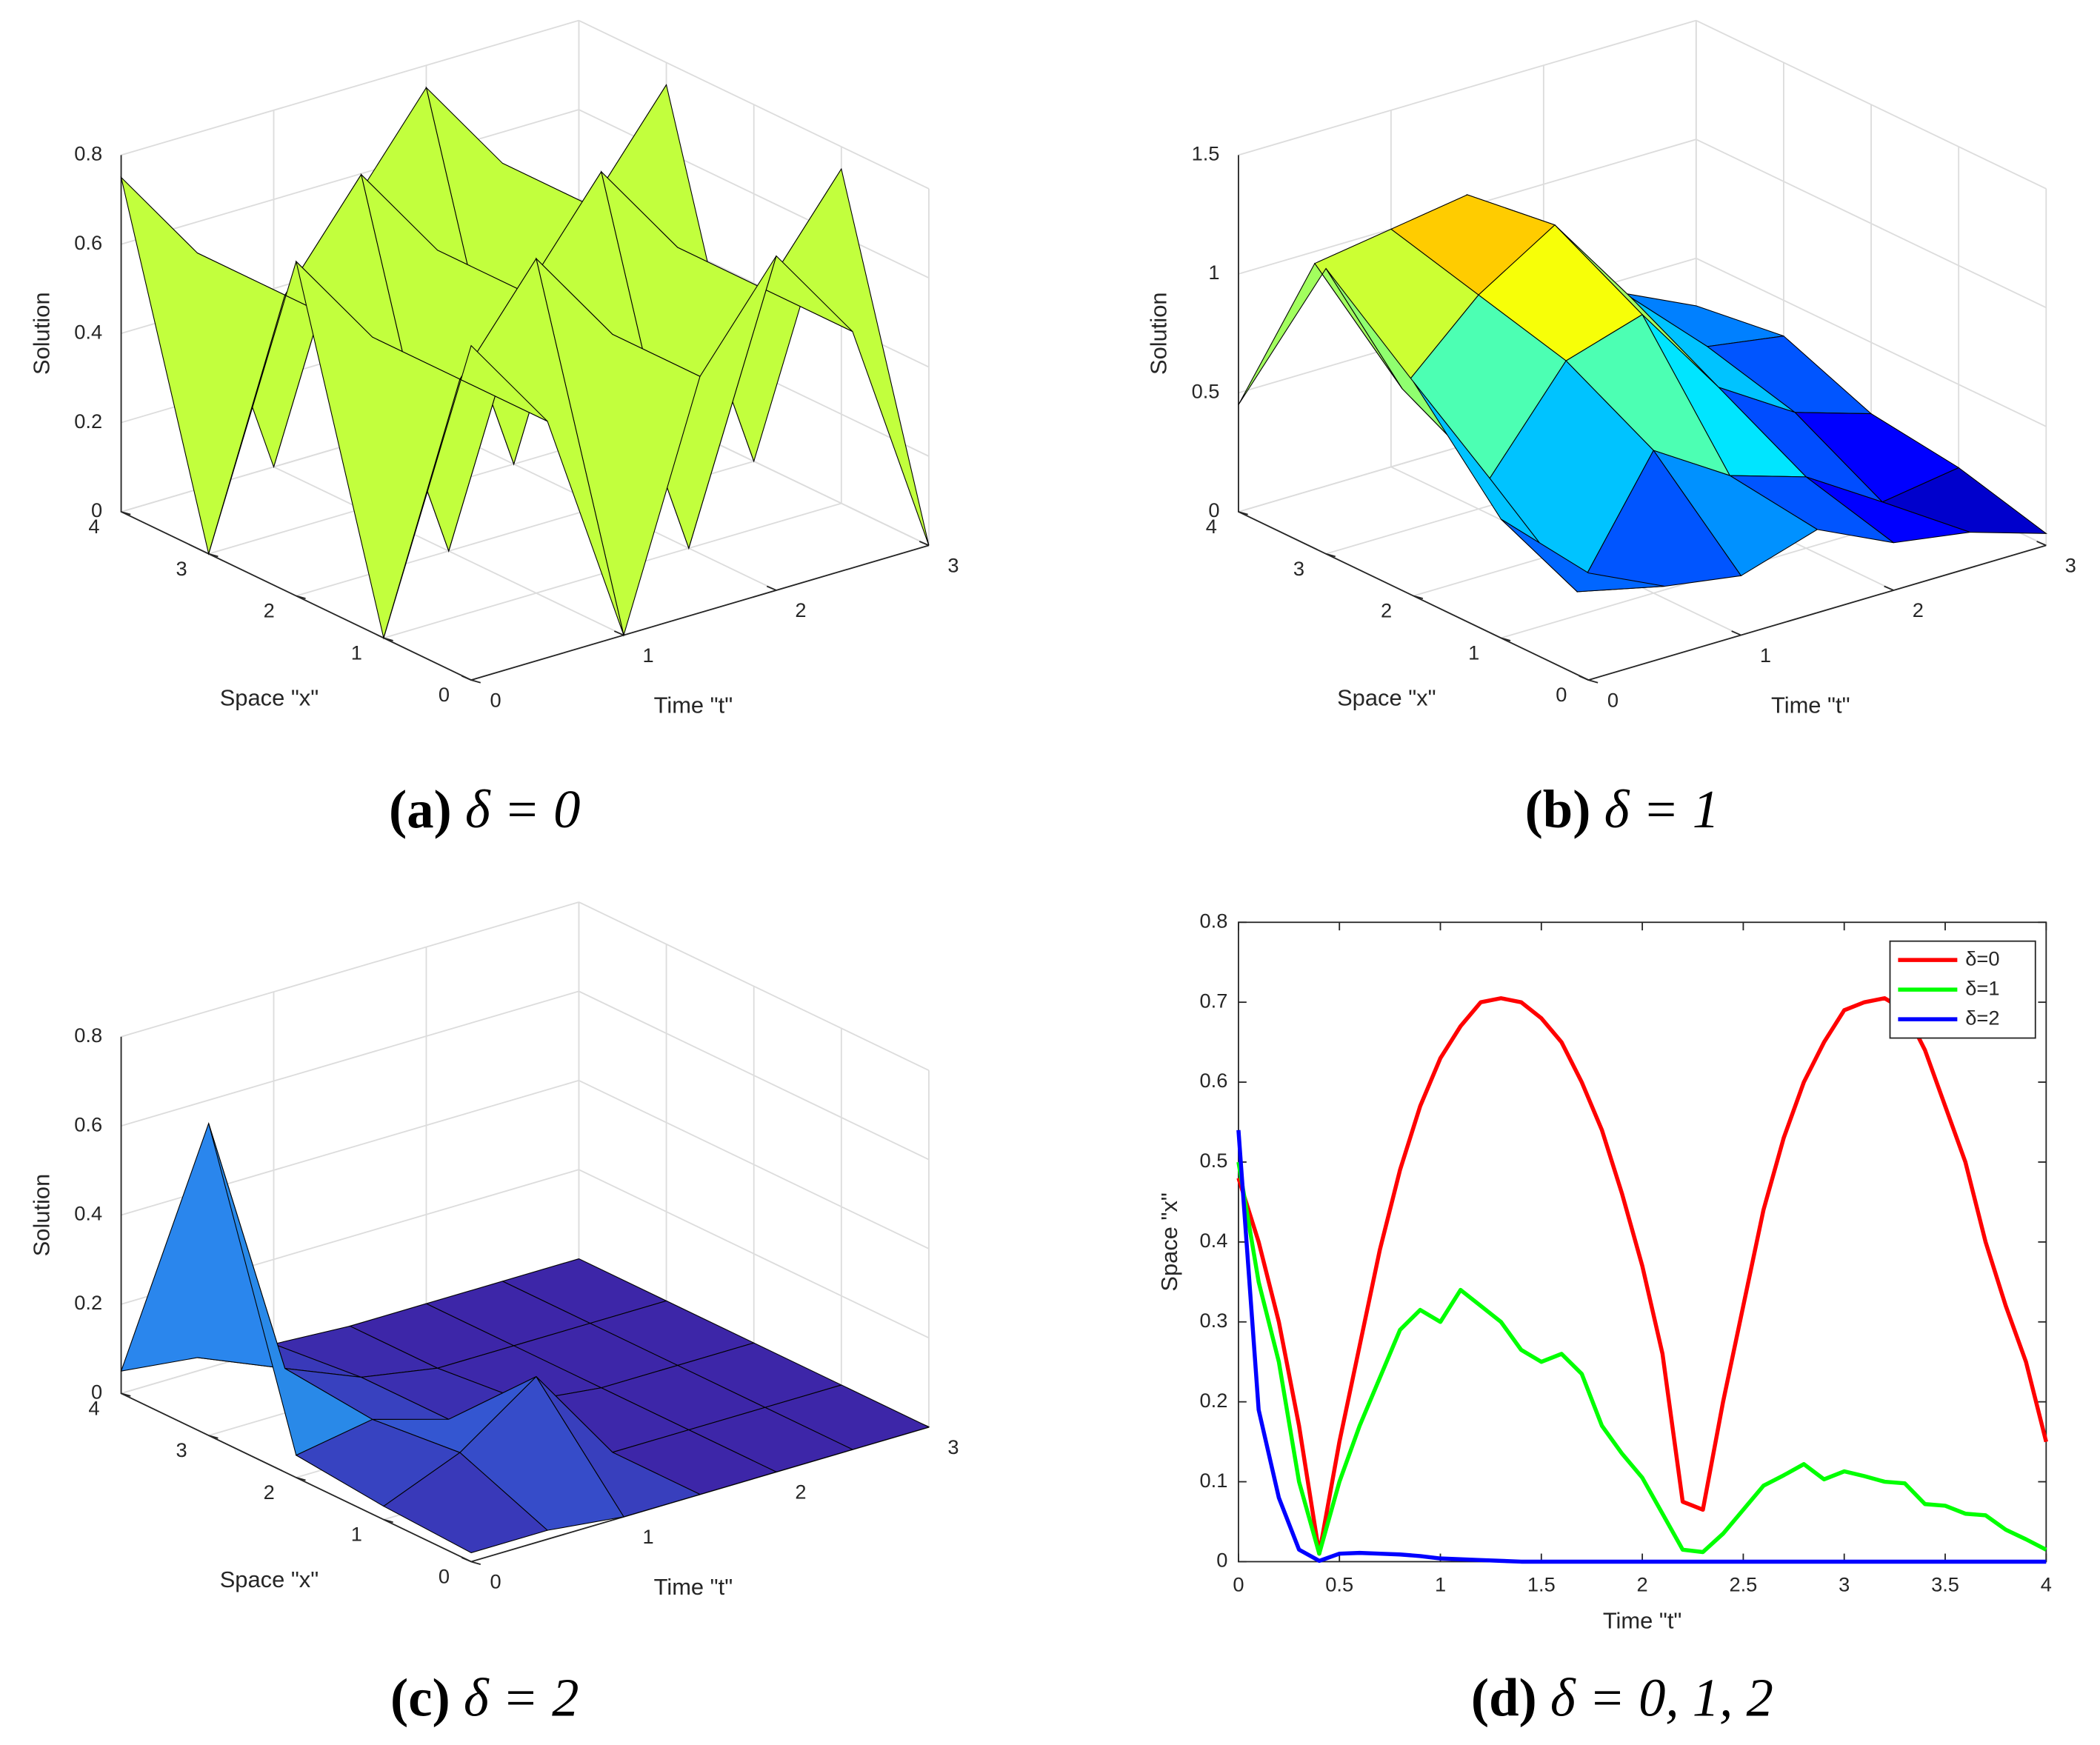 The height and width of the screenshot is (1745, 2100). What do you see at coordinates (1213, 1000) in the screenshot?
I see `y-tick-label: 0.7` at bounding box center [1213, 1000].